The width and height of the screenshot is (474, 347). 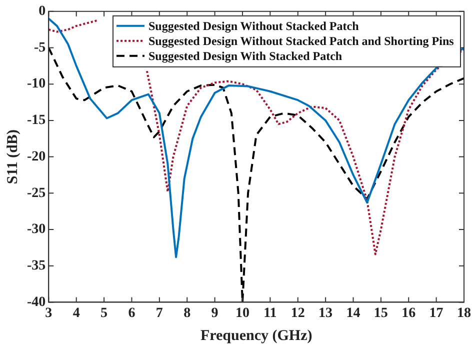 What do you see at coordinates (42, 12) in the screenshot?
I see `y-tick-label: 0` at bounding box center [42, 12].